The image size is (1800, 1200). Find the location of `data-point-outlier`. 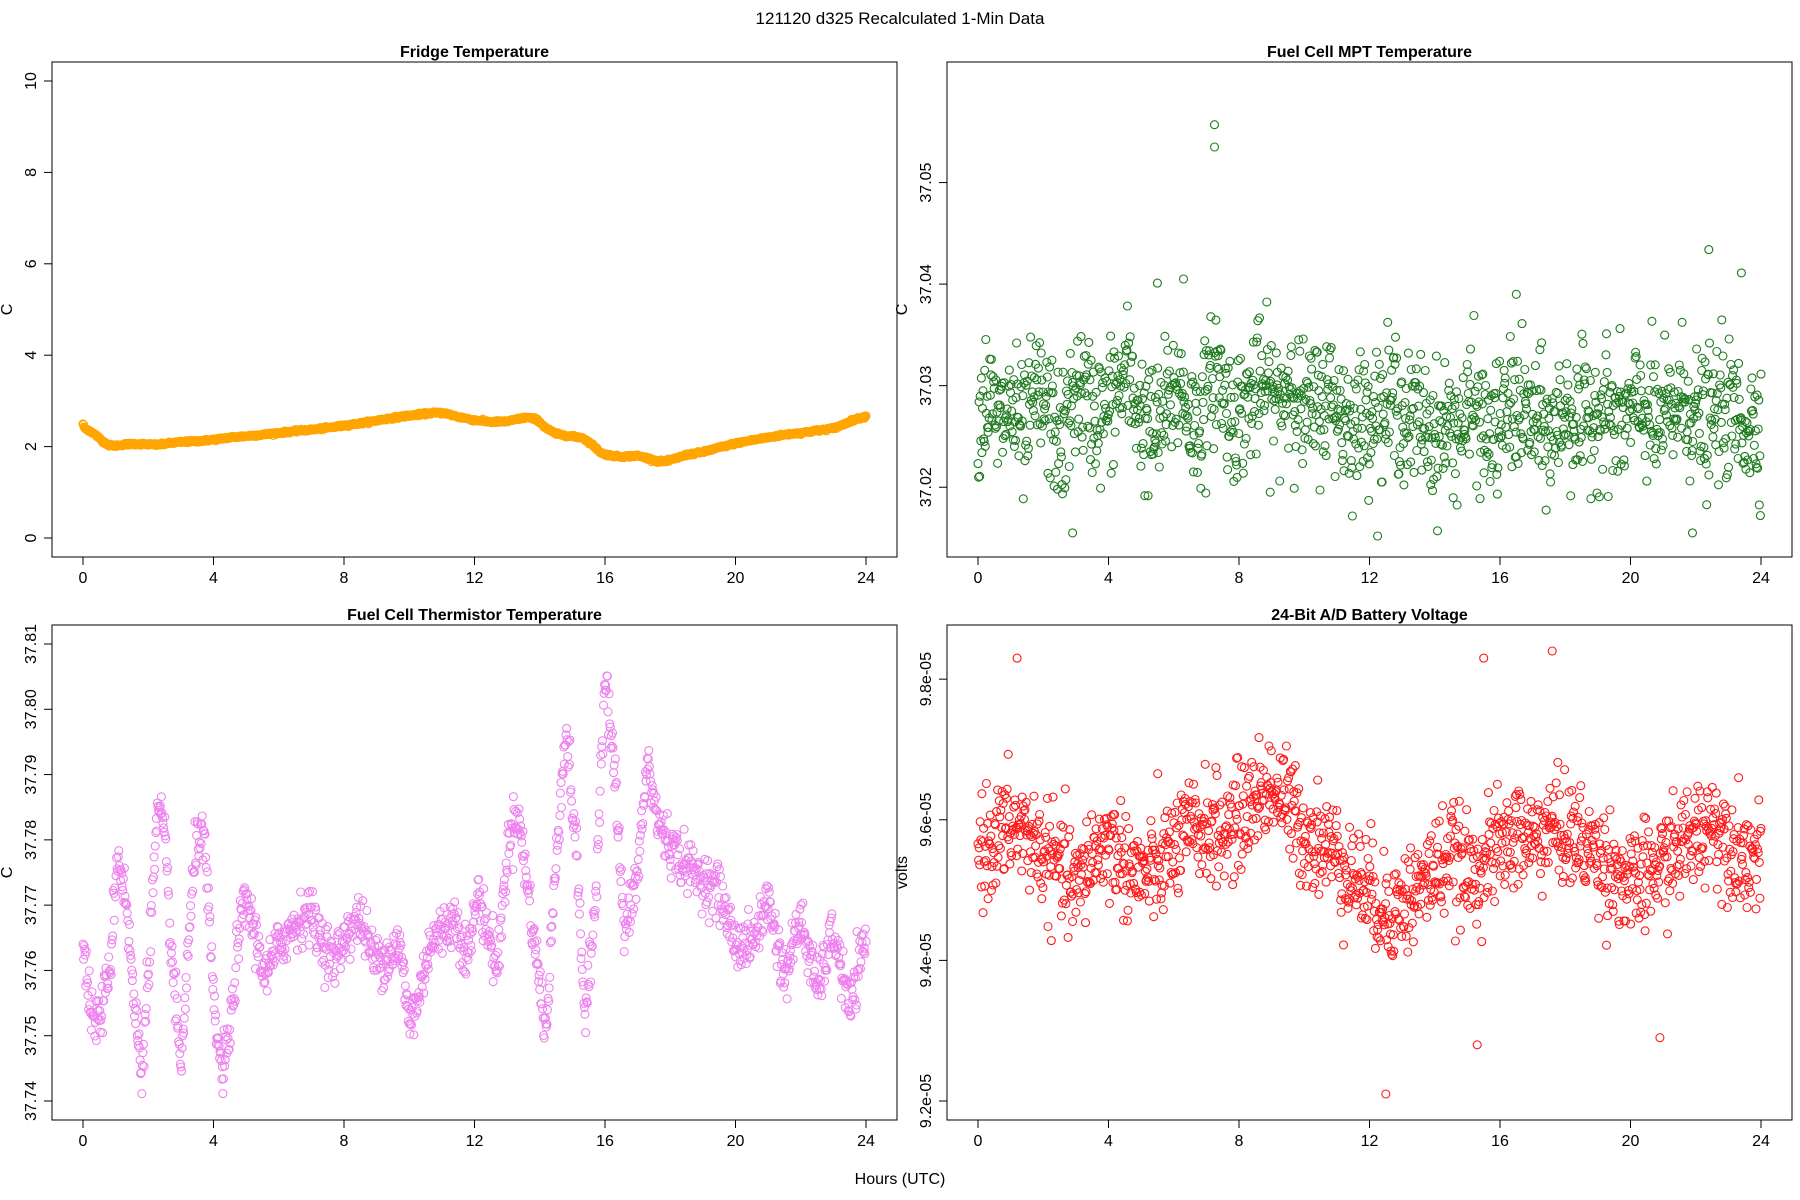

data-point-outlier is located at coordinates (1214, 147).